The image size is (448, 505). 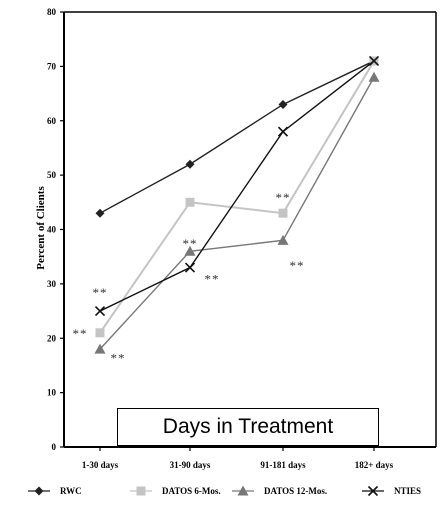 I want to click on legend-item-nties: NTIES, so click(x=391, y=491).